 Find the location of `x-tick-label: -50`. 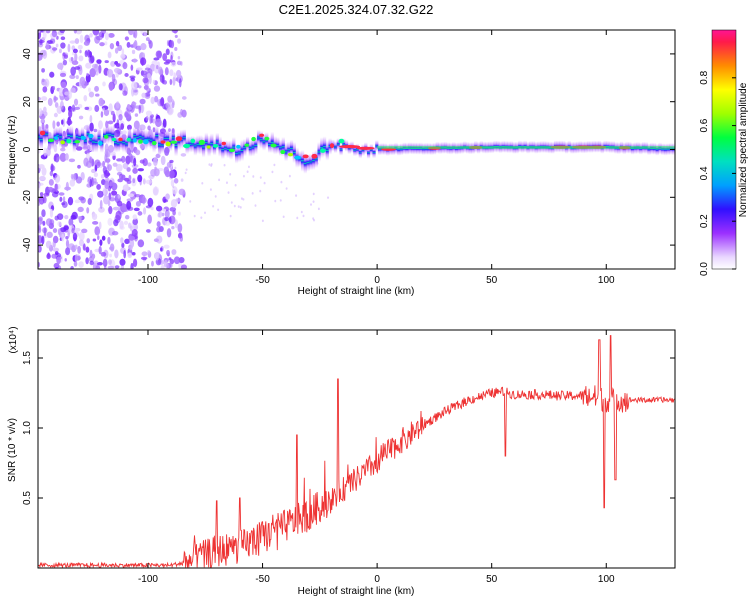

x-tick-label: -50 is located at coordinates (262, 579).